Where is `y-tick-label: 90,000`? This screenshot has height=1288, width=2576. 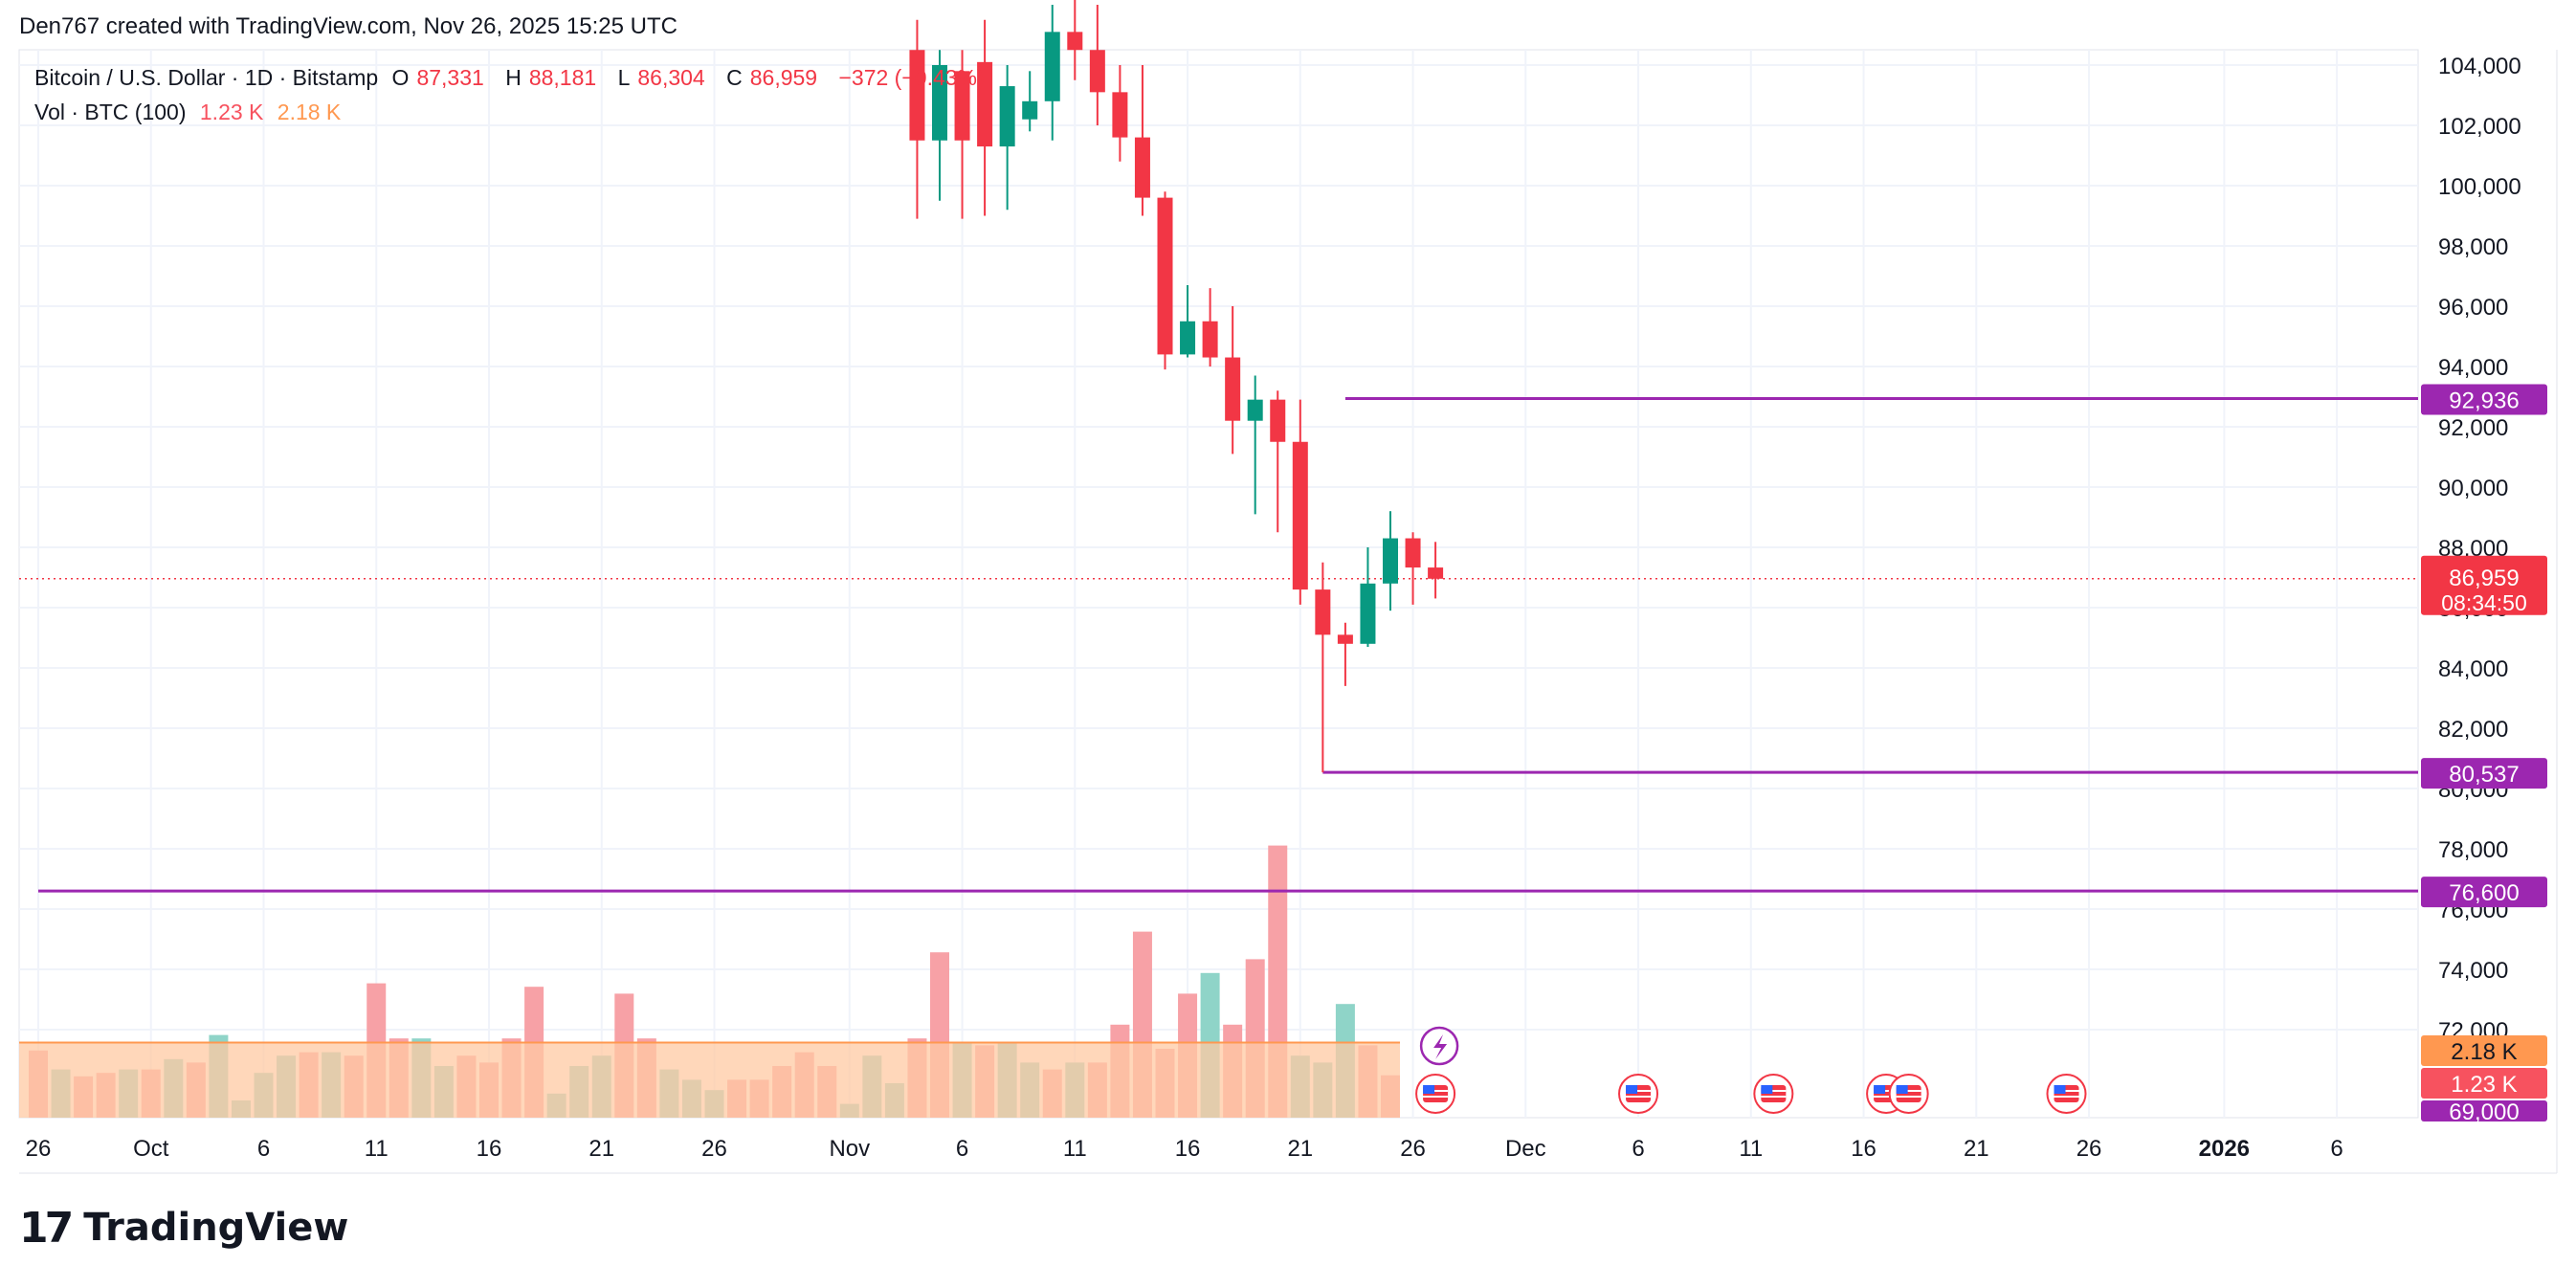 y-tick-label: 90,000 is located at coordinates (2473, 488).